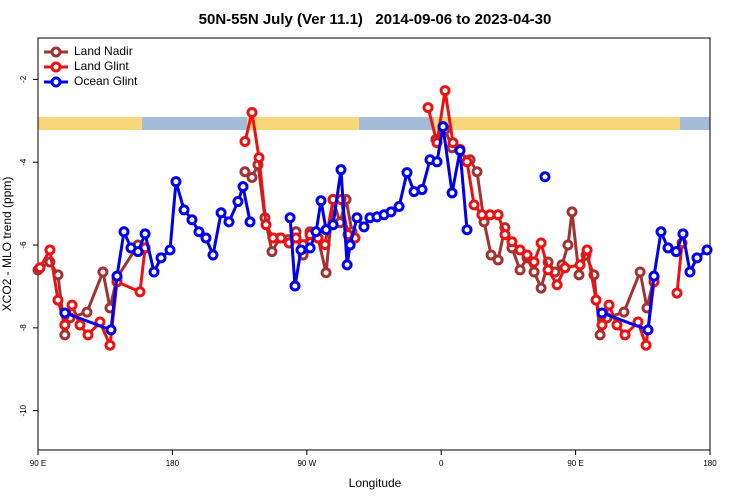 This screenshot has height=500, width=750. What do you see at coordinates (101, 66) in the screenshot?
I see `legend-label: Land Glint` at bounding box center [101, 66].